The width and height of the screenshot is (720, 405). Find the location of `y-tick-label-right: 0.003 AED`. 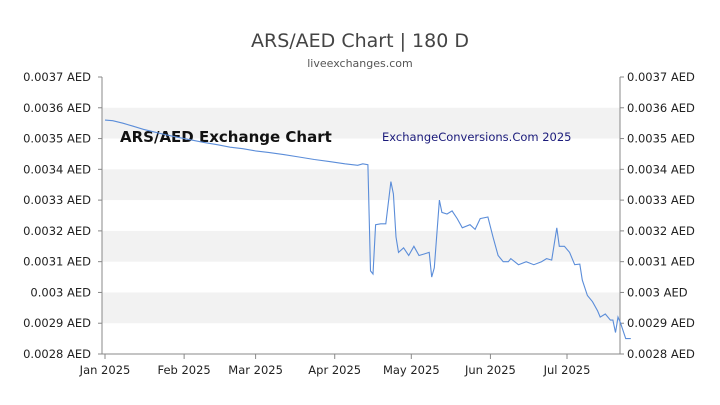

y-tick-label-right: 0.003 AED is located at coordinates (657, 292).